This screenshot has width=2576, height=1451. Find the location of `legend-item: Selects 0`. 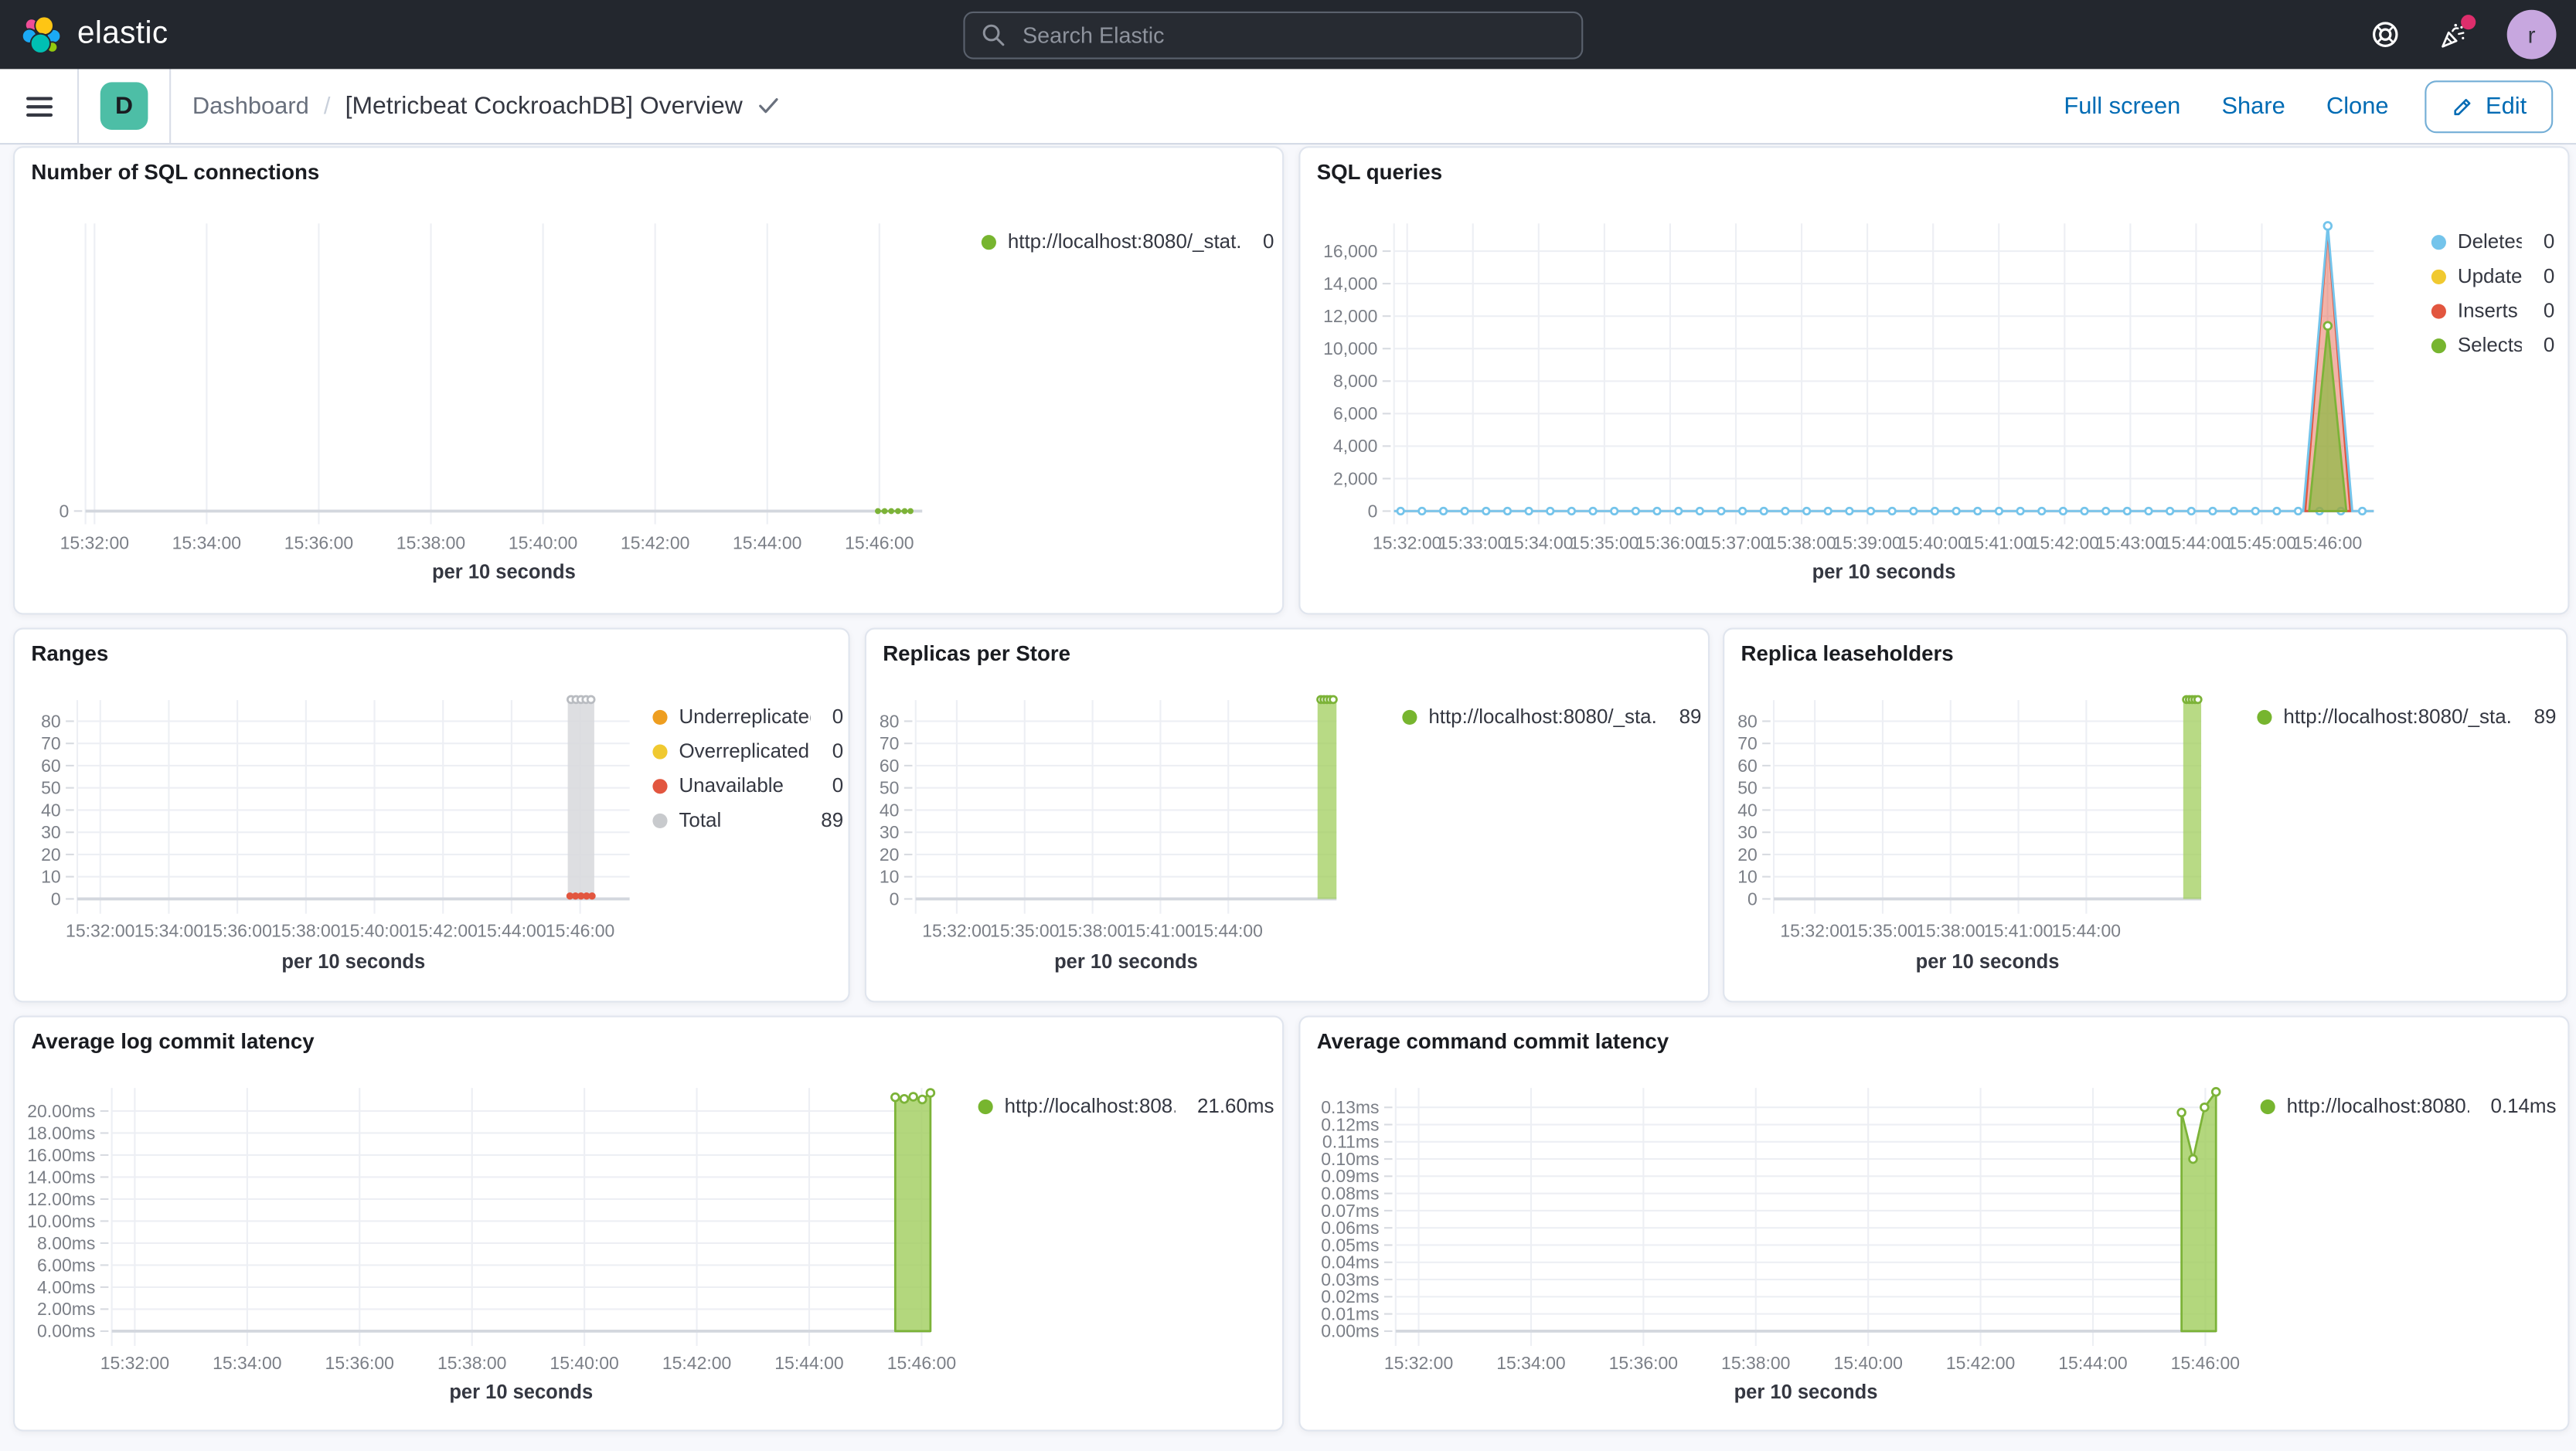

legend-item: Selects 0 is located at coordinates (2492, 345).